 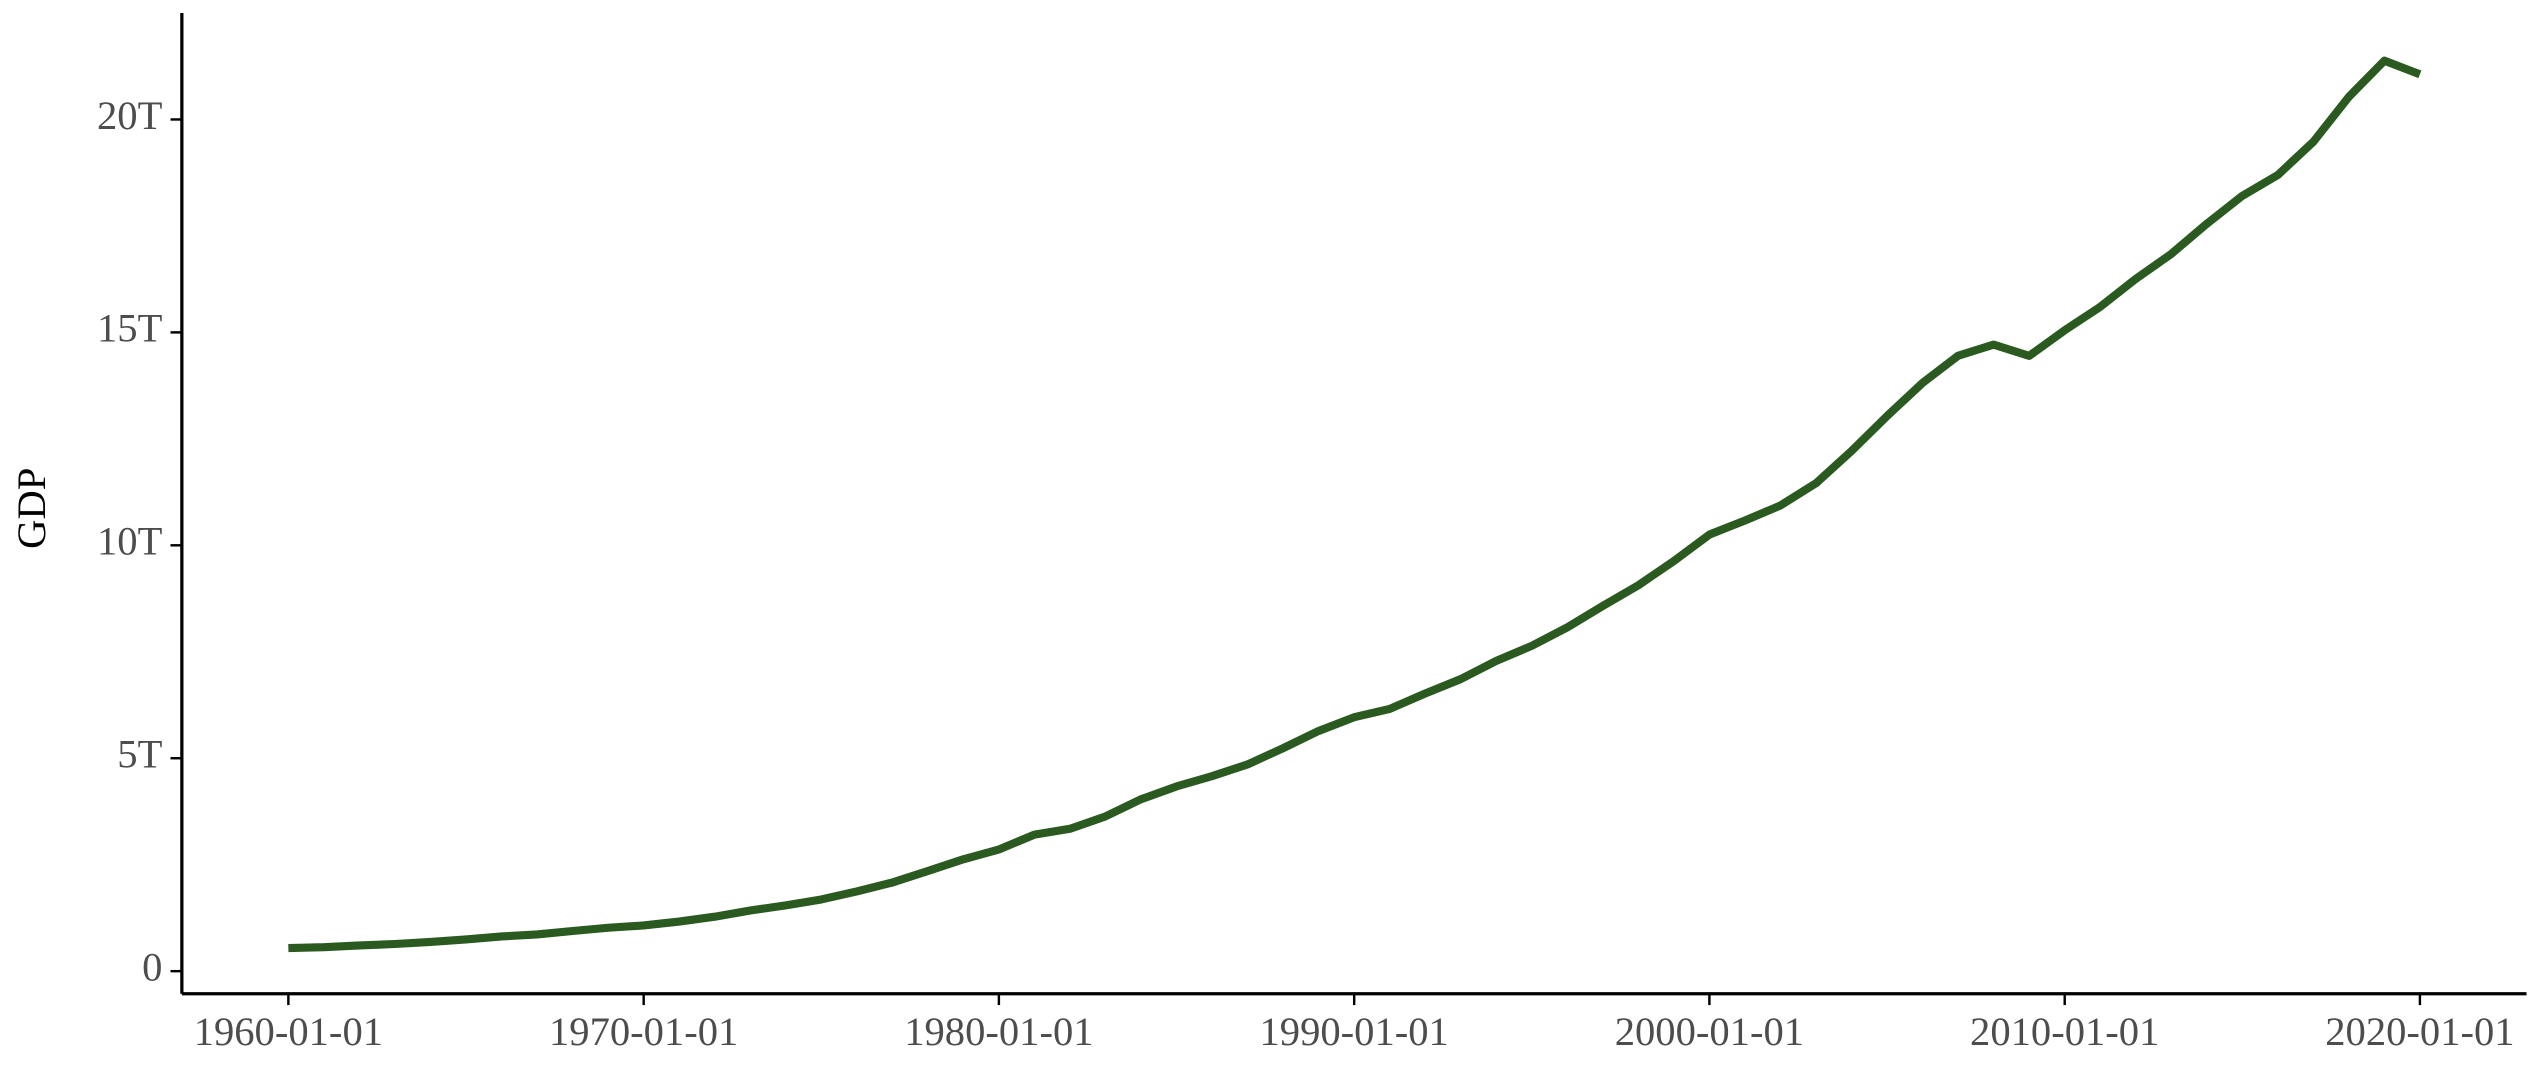 What do you see at coordinates (1709, 1031) in the screenshot?
I see `x-tick-label: 2000-01-01` at bounding box center [1709, 1031].